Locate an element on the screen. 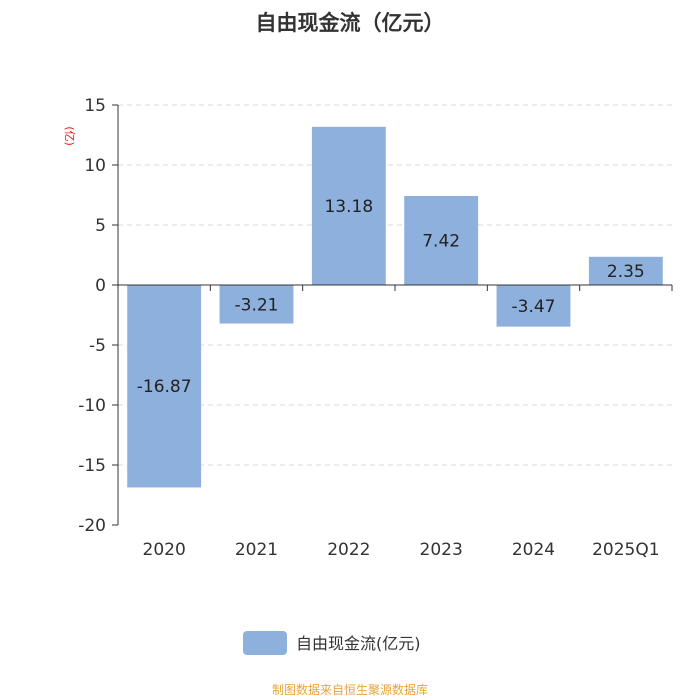 This screenshot has width=700, height=700. data-label: -16.87 is located at coordinates (164, 387).